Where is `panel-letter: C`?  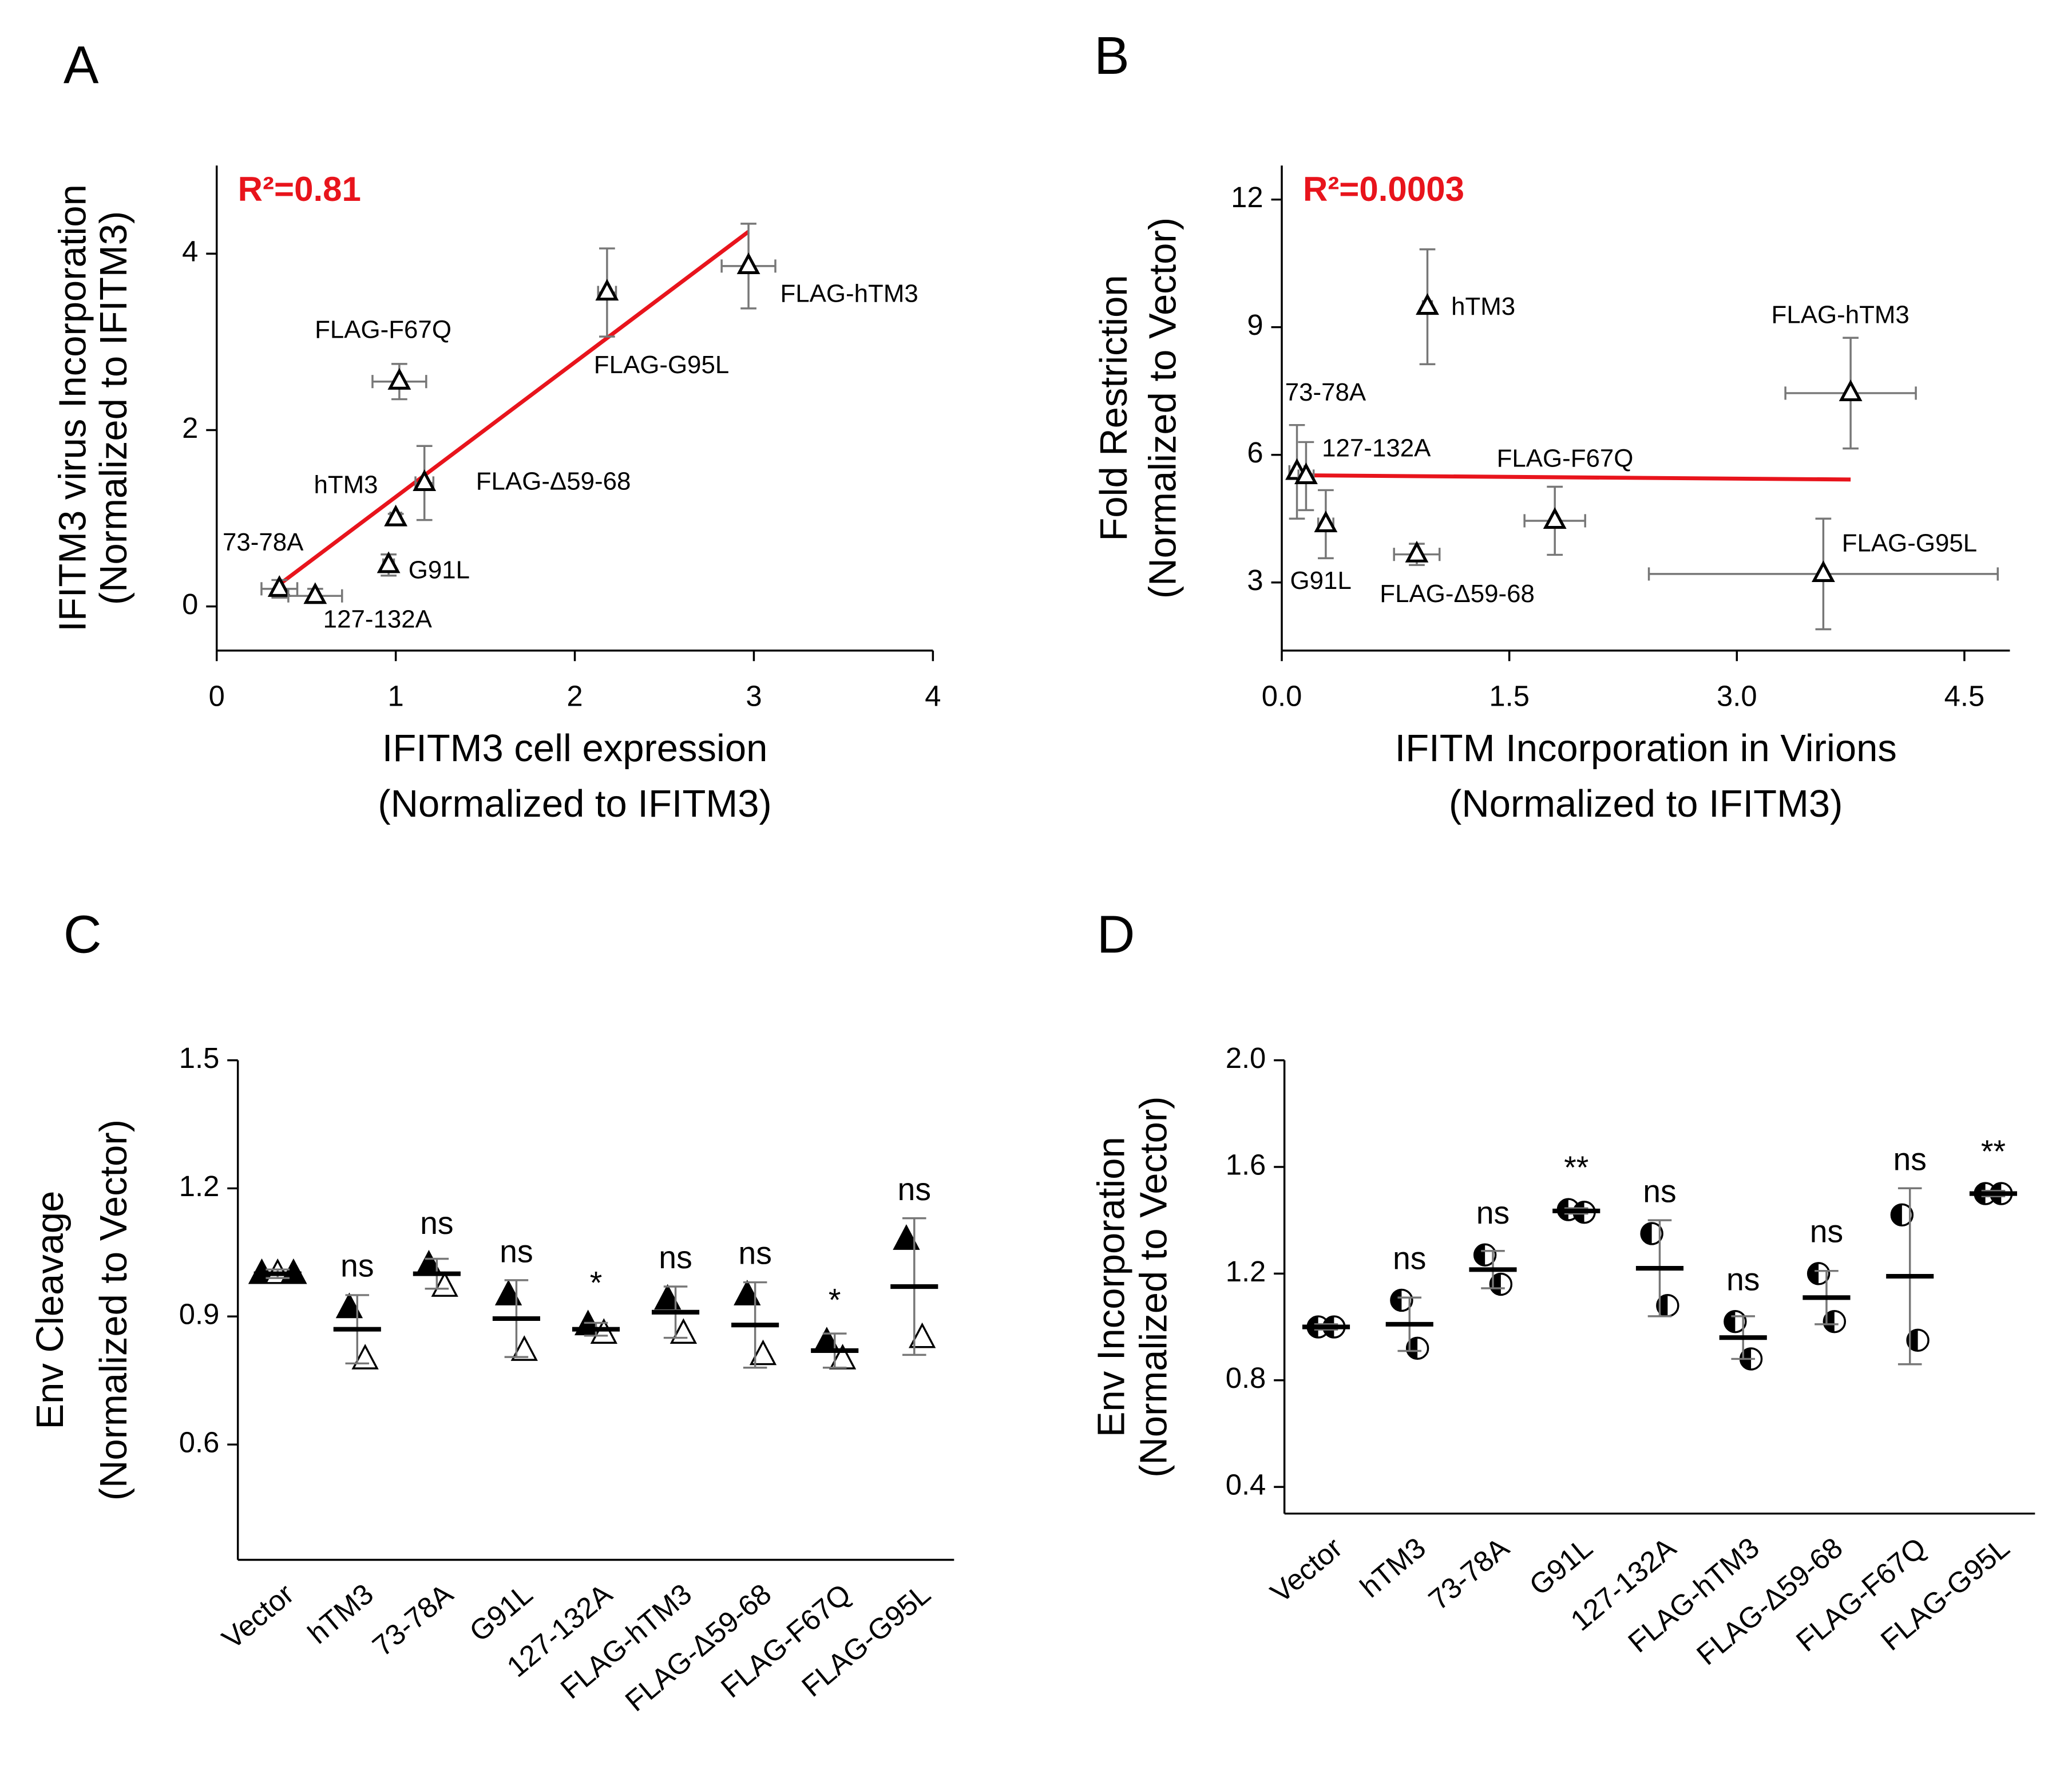 panel-letter: C is located at coordinates (83, 934).